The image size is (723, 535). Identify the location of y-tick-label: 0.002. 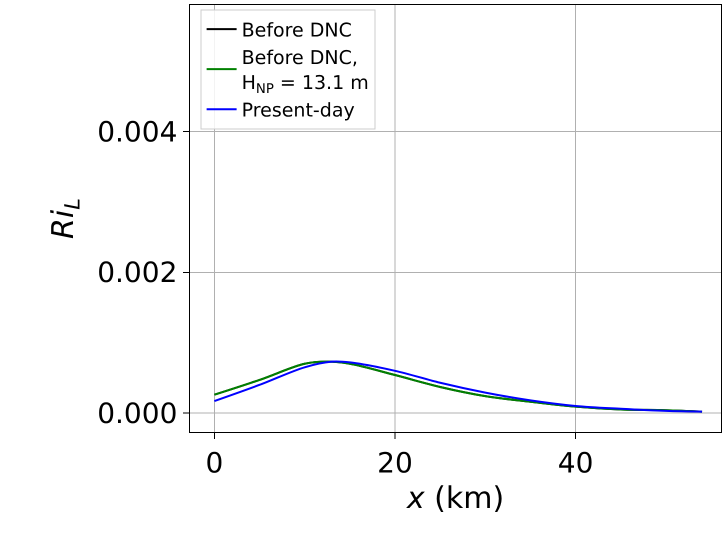
(137, 273).